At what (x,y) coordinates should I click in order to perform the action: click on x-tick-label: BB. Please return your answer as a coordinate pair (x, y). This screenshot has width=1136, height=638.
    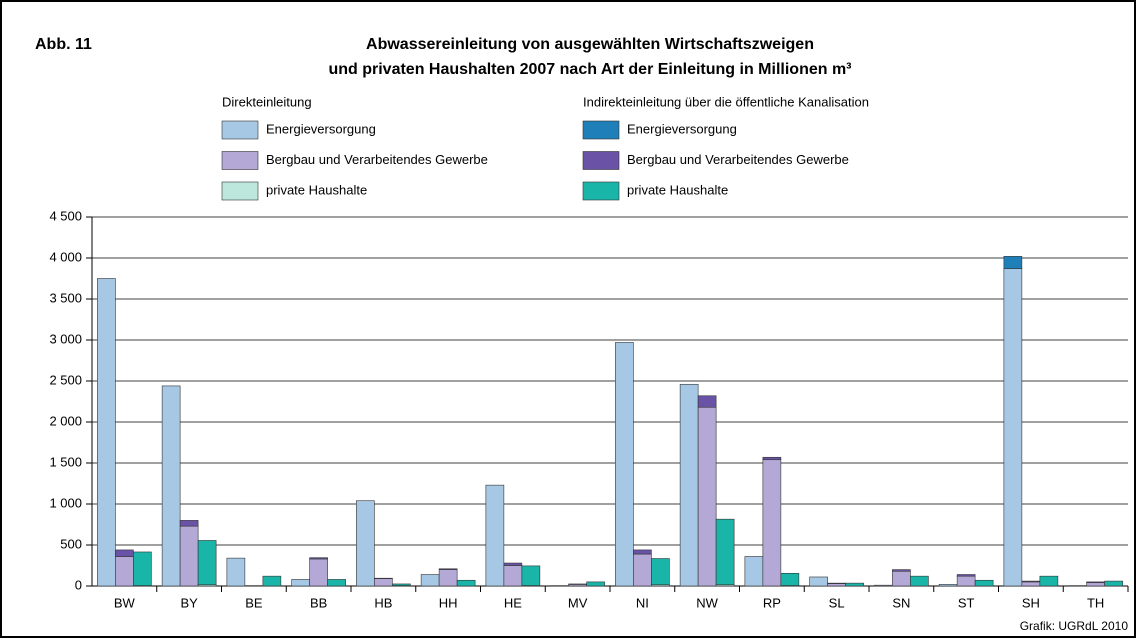
    Looking at the image, I should click on (318, 602).